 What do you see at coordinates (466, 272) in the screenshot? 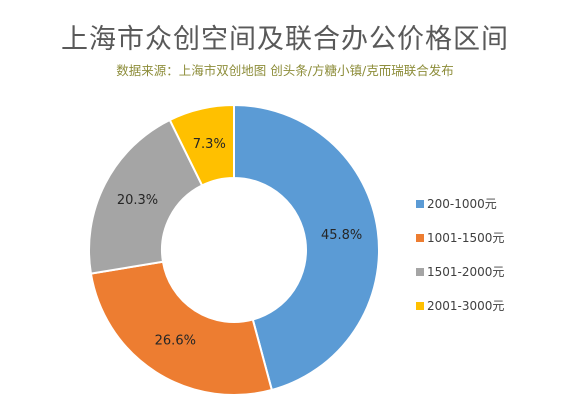
I see `legend-label: 1501-2000元` at bounding box center [466, 272].